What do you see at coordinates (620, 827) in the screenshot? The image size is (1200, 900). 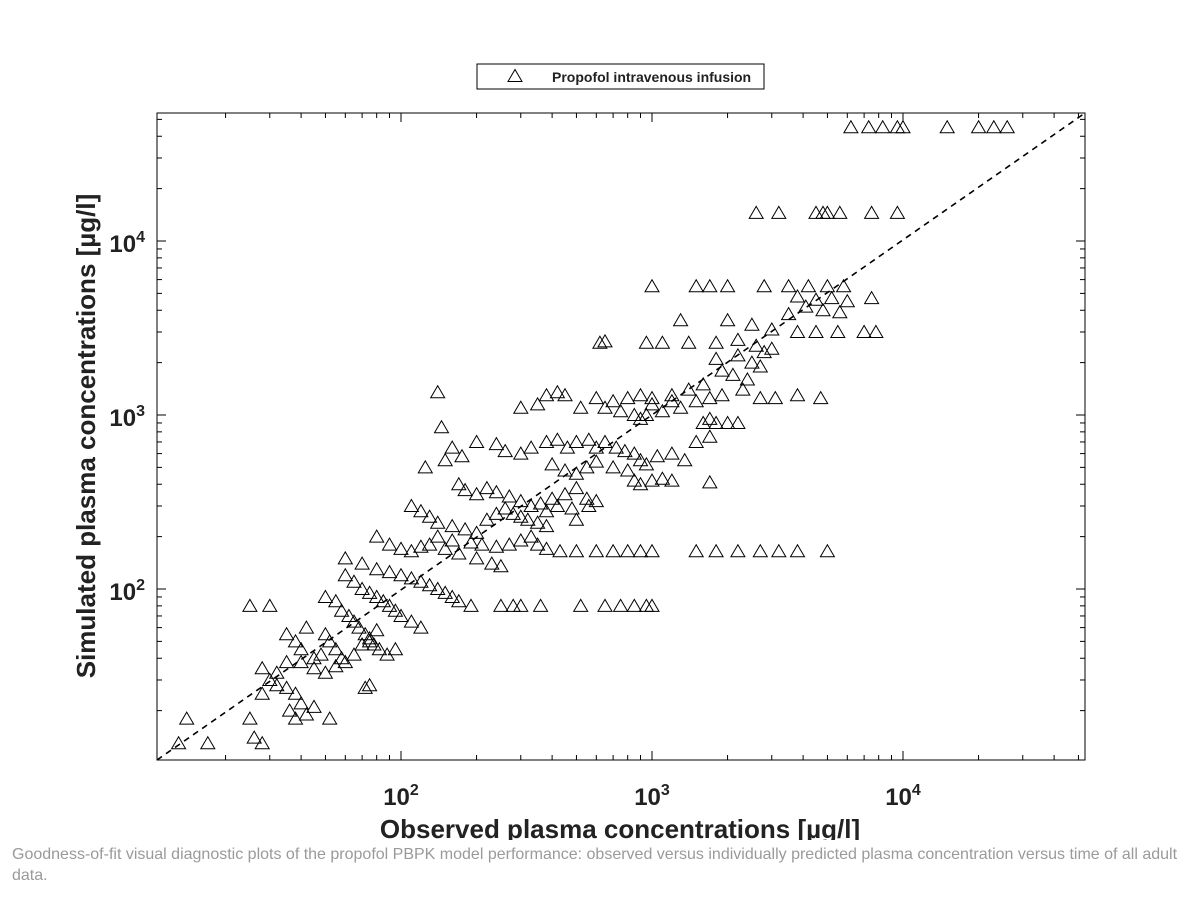 I see `x-axis-label: Observed plasma concentrations [µg/l]` at bounding box center [620, 827].